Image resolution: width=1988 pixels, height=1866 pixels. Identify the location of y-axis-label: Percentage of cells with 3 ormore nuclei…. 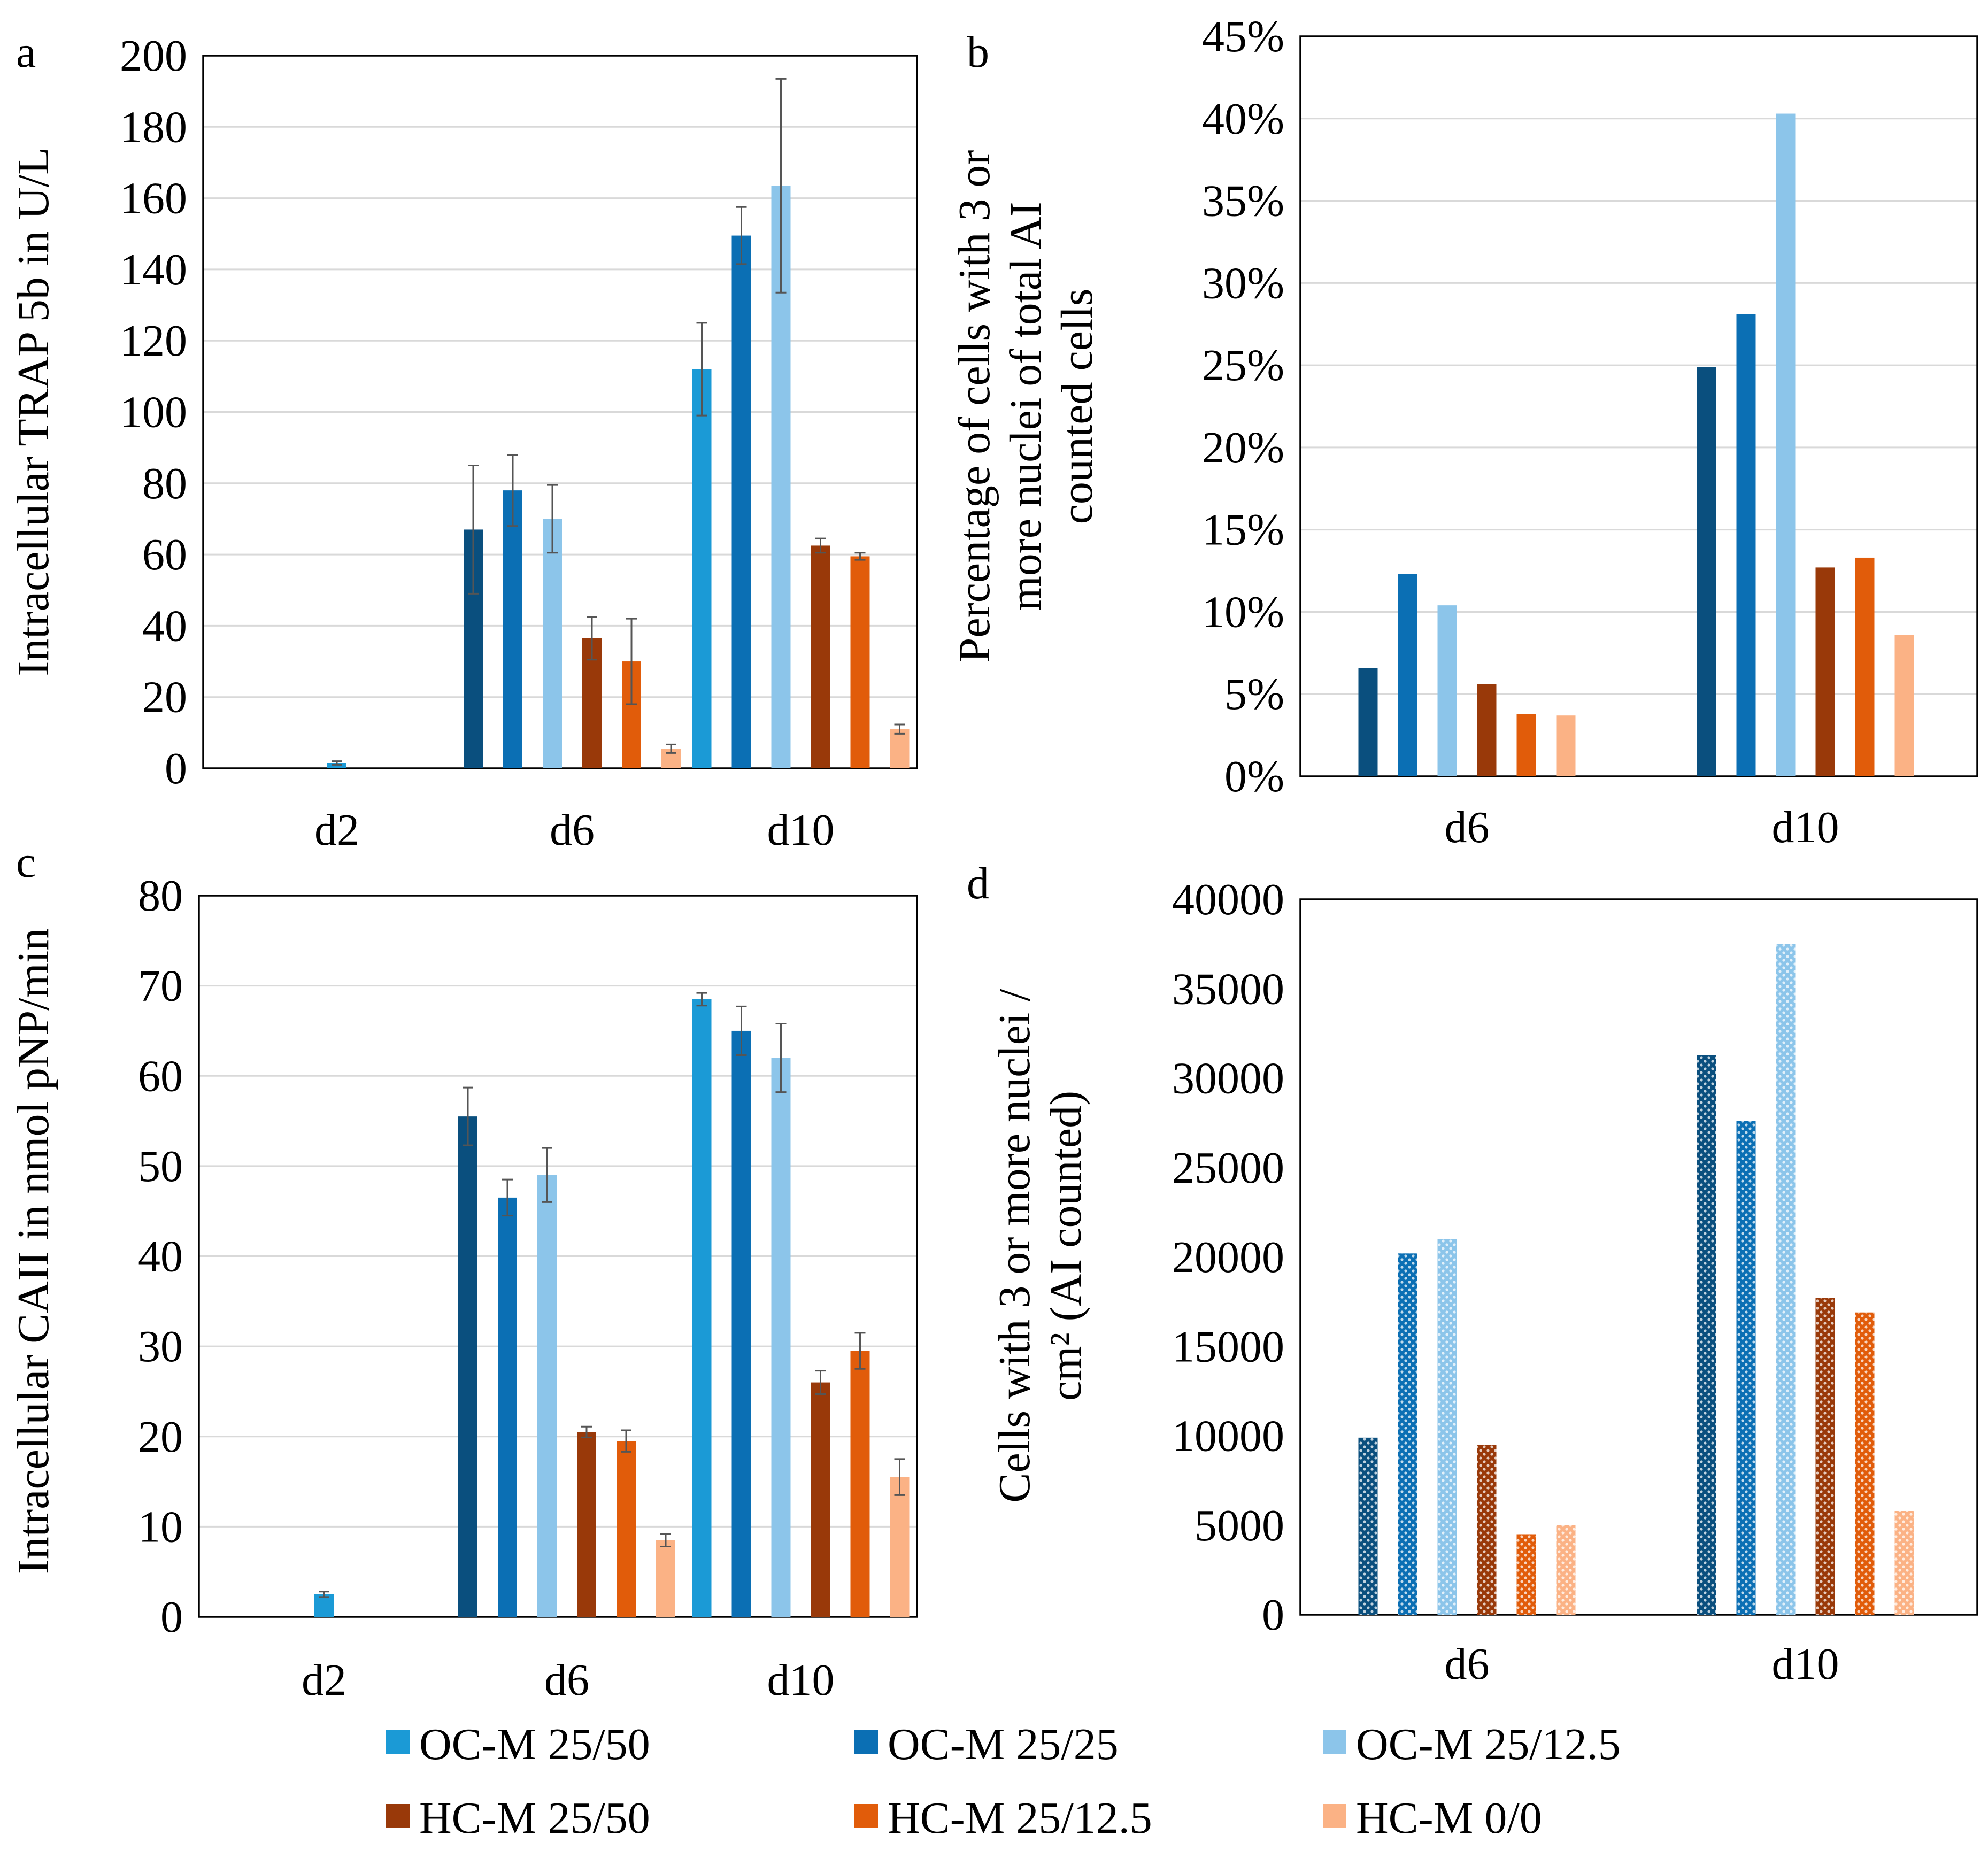
(1026, 406).